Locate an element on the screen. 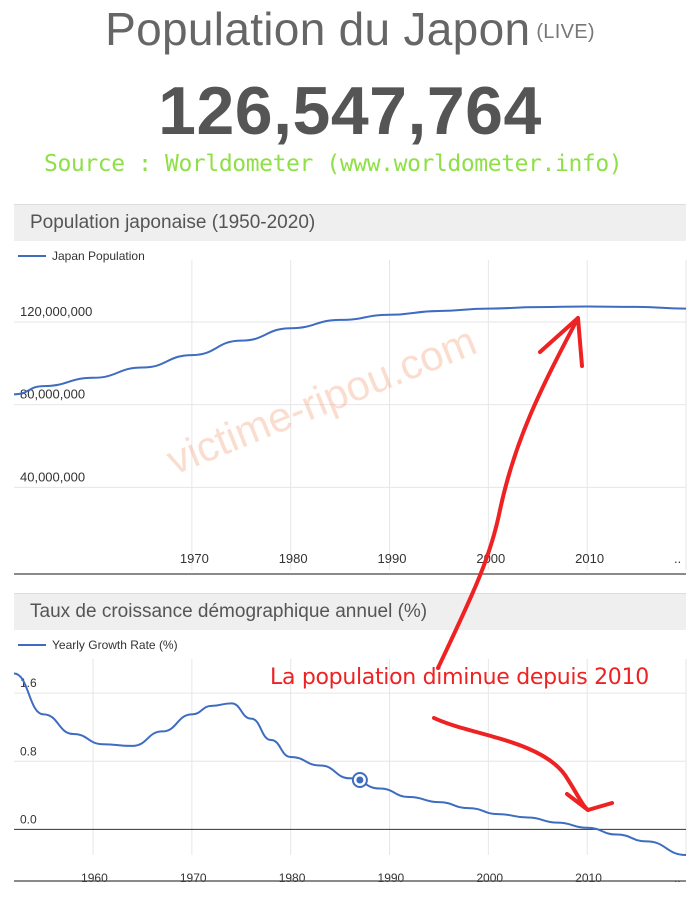 The width and height of the screenshot is (700, 906). pop-xtick-label: 1980 is located at coordinates (293, 558).